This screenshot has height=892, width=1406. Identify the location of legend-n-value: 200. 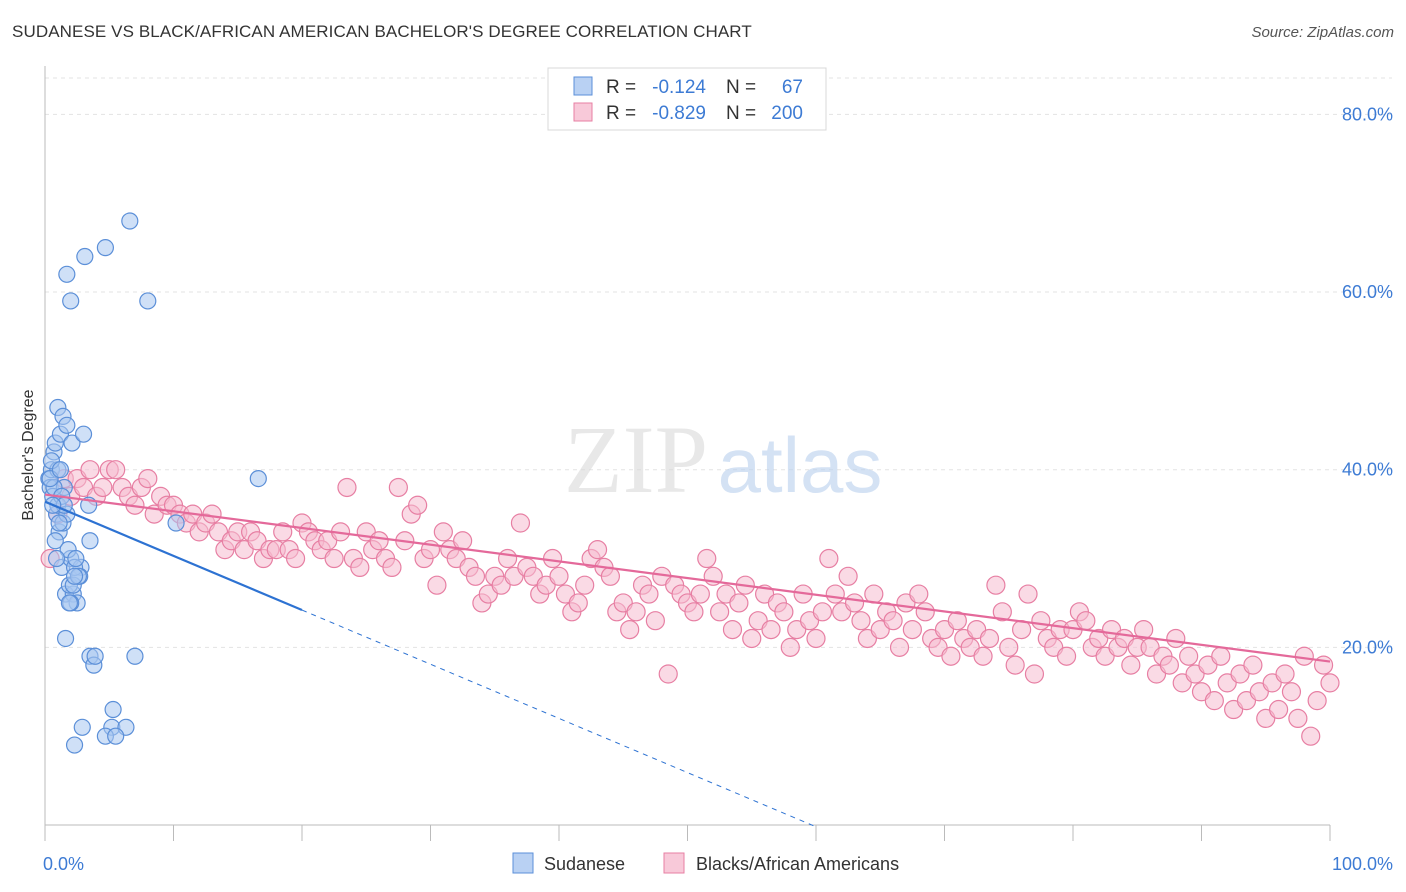
(787, 113).